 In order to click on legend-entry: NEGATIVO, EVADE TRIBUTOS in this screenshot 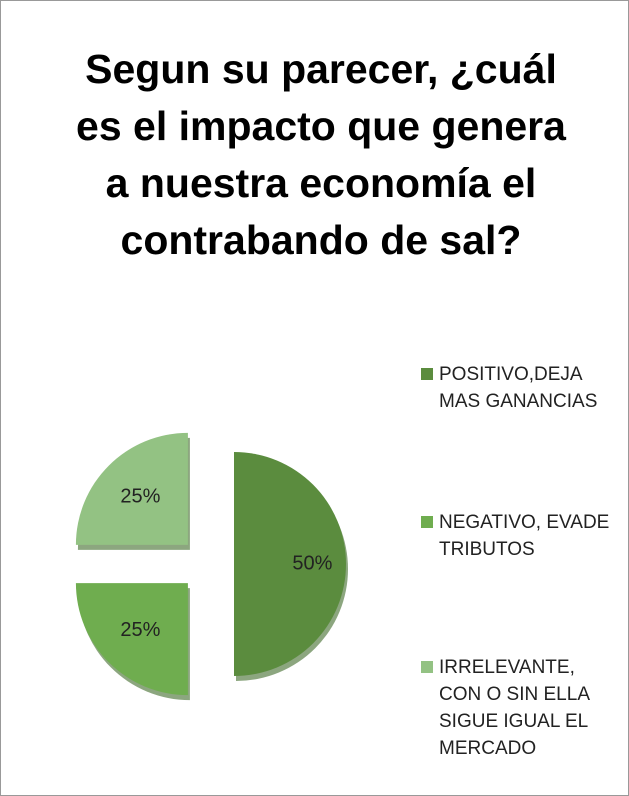, I will do `click(516, 536)`.